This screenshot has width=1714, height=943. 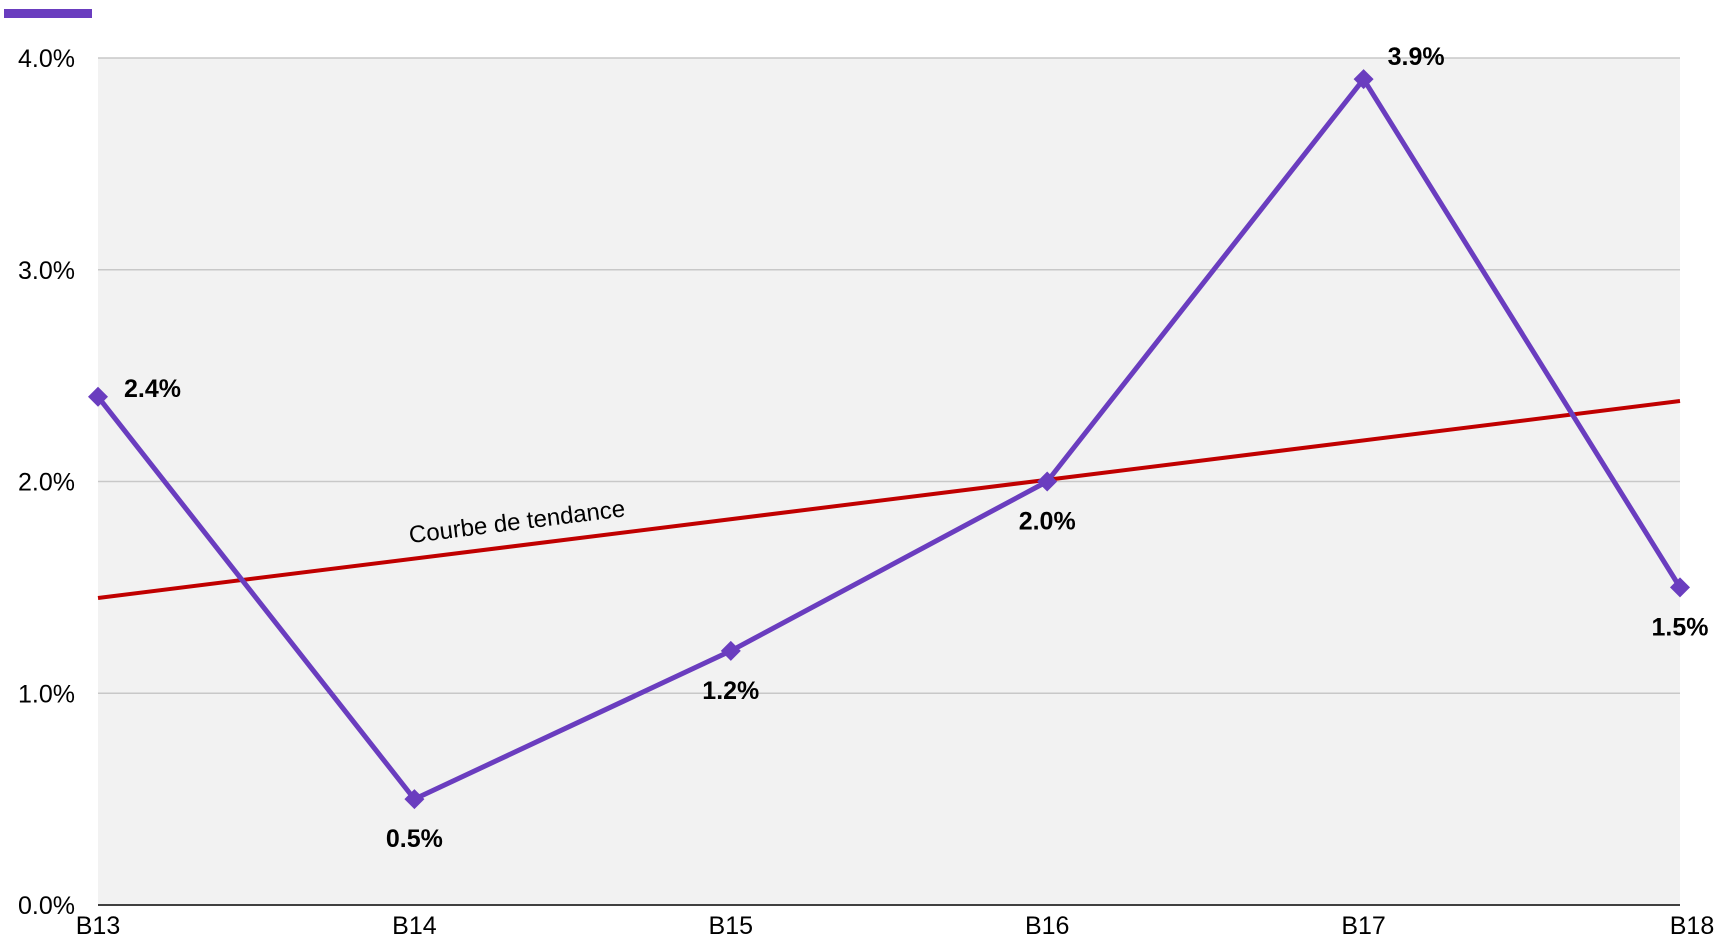 I want to click on x-tick-labels: B13 B14 B15 B16 B17 B18, so click(x=895, y=926).